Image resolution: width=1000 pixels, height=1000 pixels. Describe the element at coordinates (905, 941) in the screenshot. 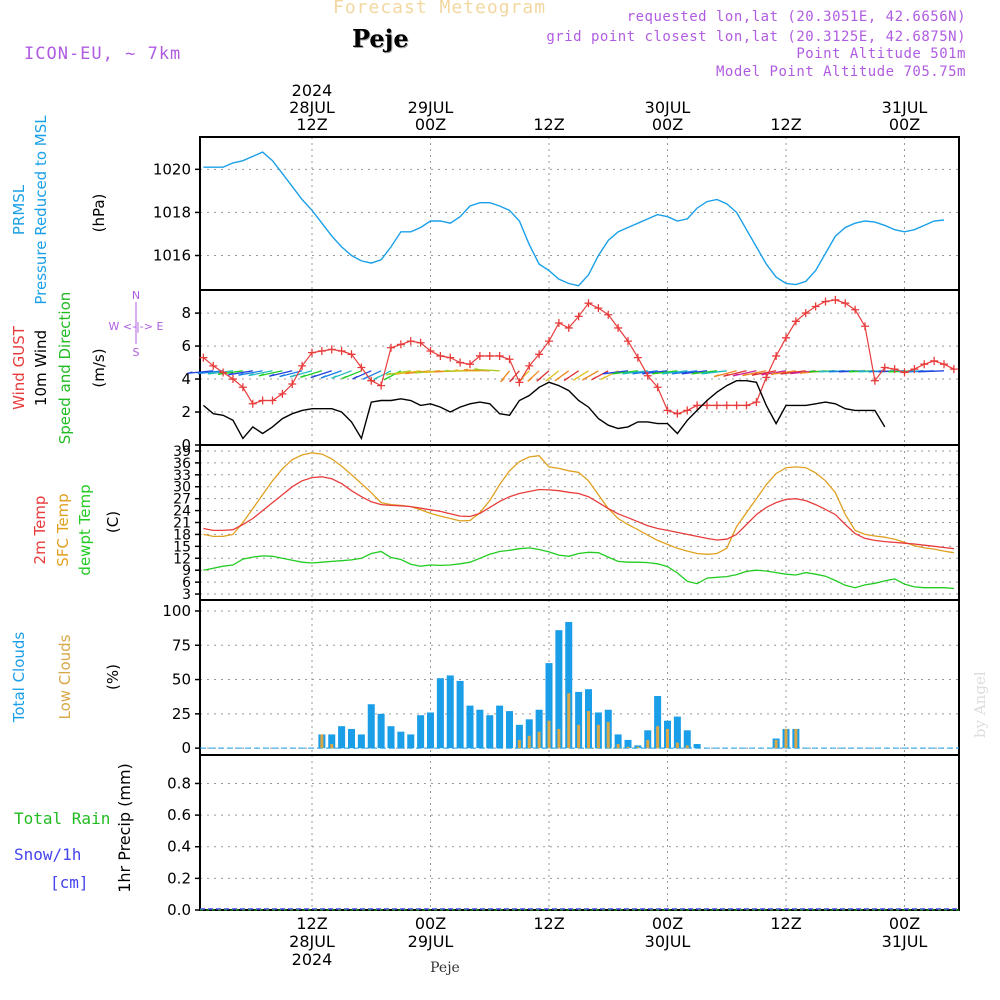

I see `time-label-bottom: 31JUL` at that location.